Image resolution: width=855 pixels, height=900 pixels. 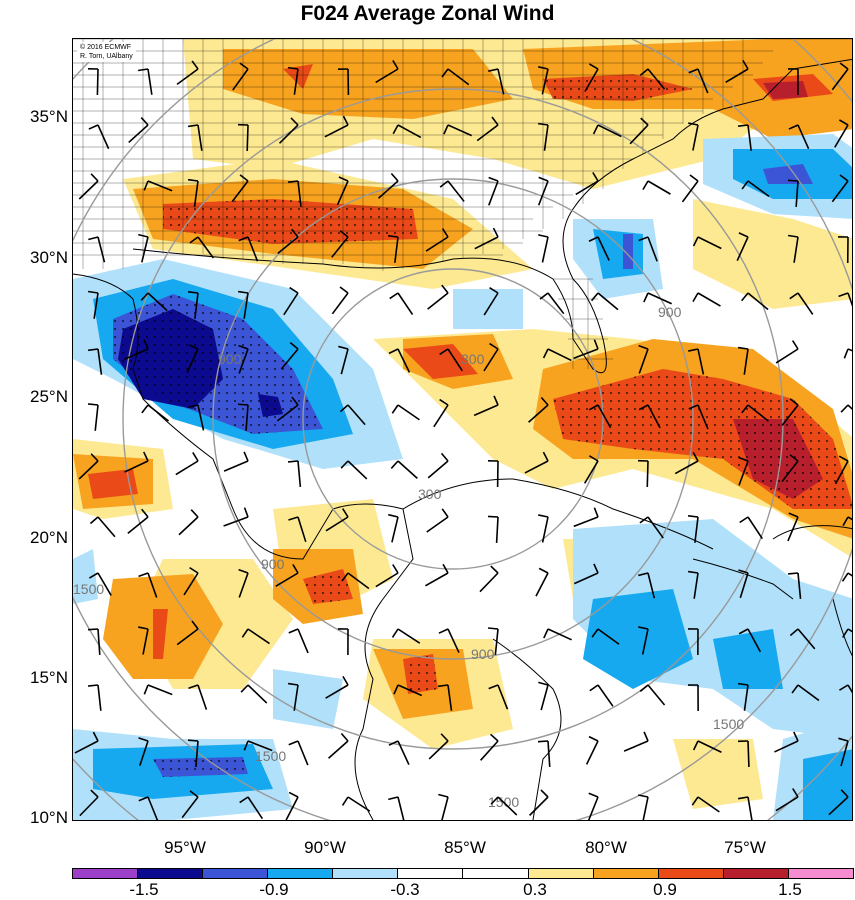 I want to click on ring-label-300-a: 300, so click(x=473, y=359).